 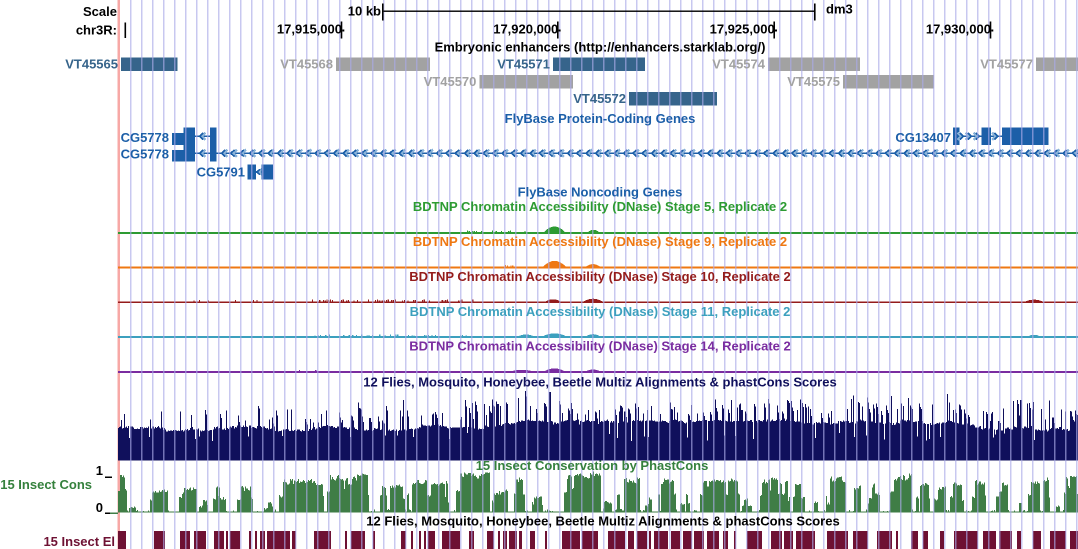 What do you see at coordinates (96, 30) in the screenshot?
I see `svg-text: chr3R:` at bounding box center [96, 30].